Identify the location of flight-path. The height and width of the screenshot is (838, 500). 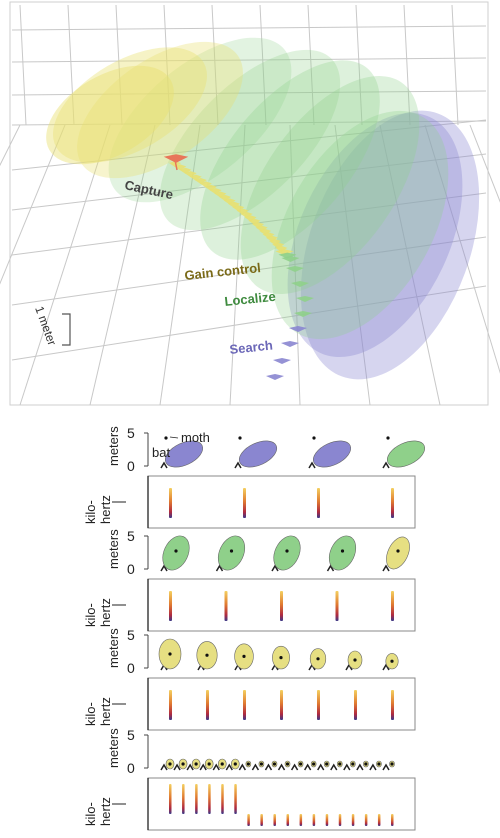
(238, 267).